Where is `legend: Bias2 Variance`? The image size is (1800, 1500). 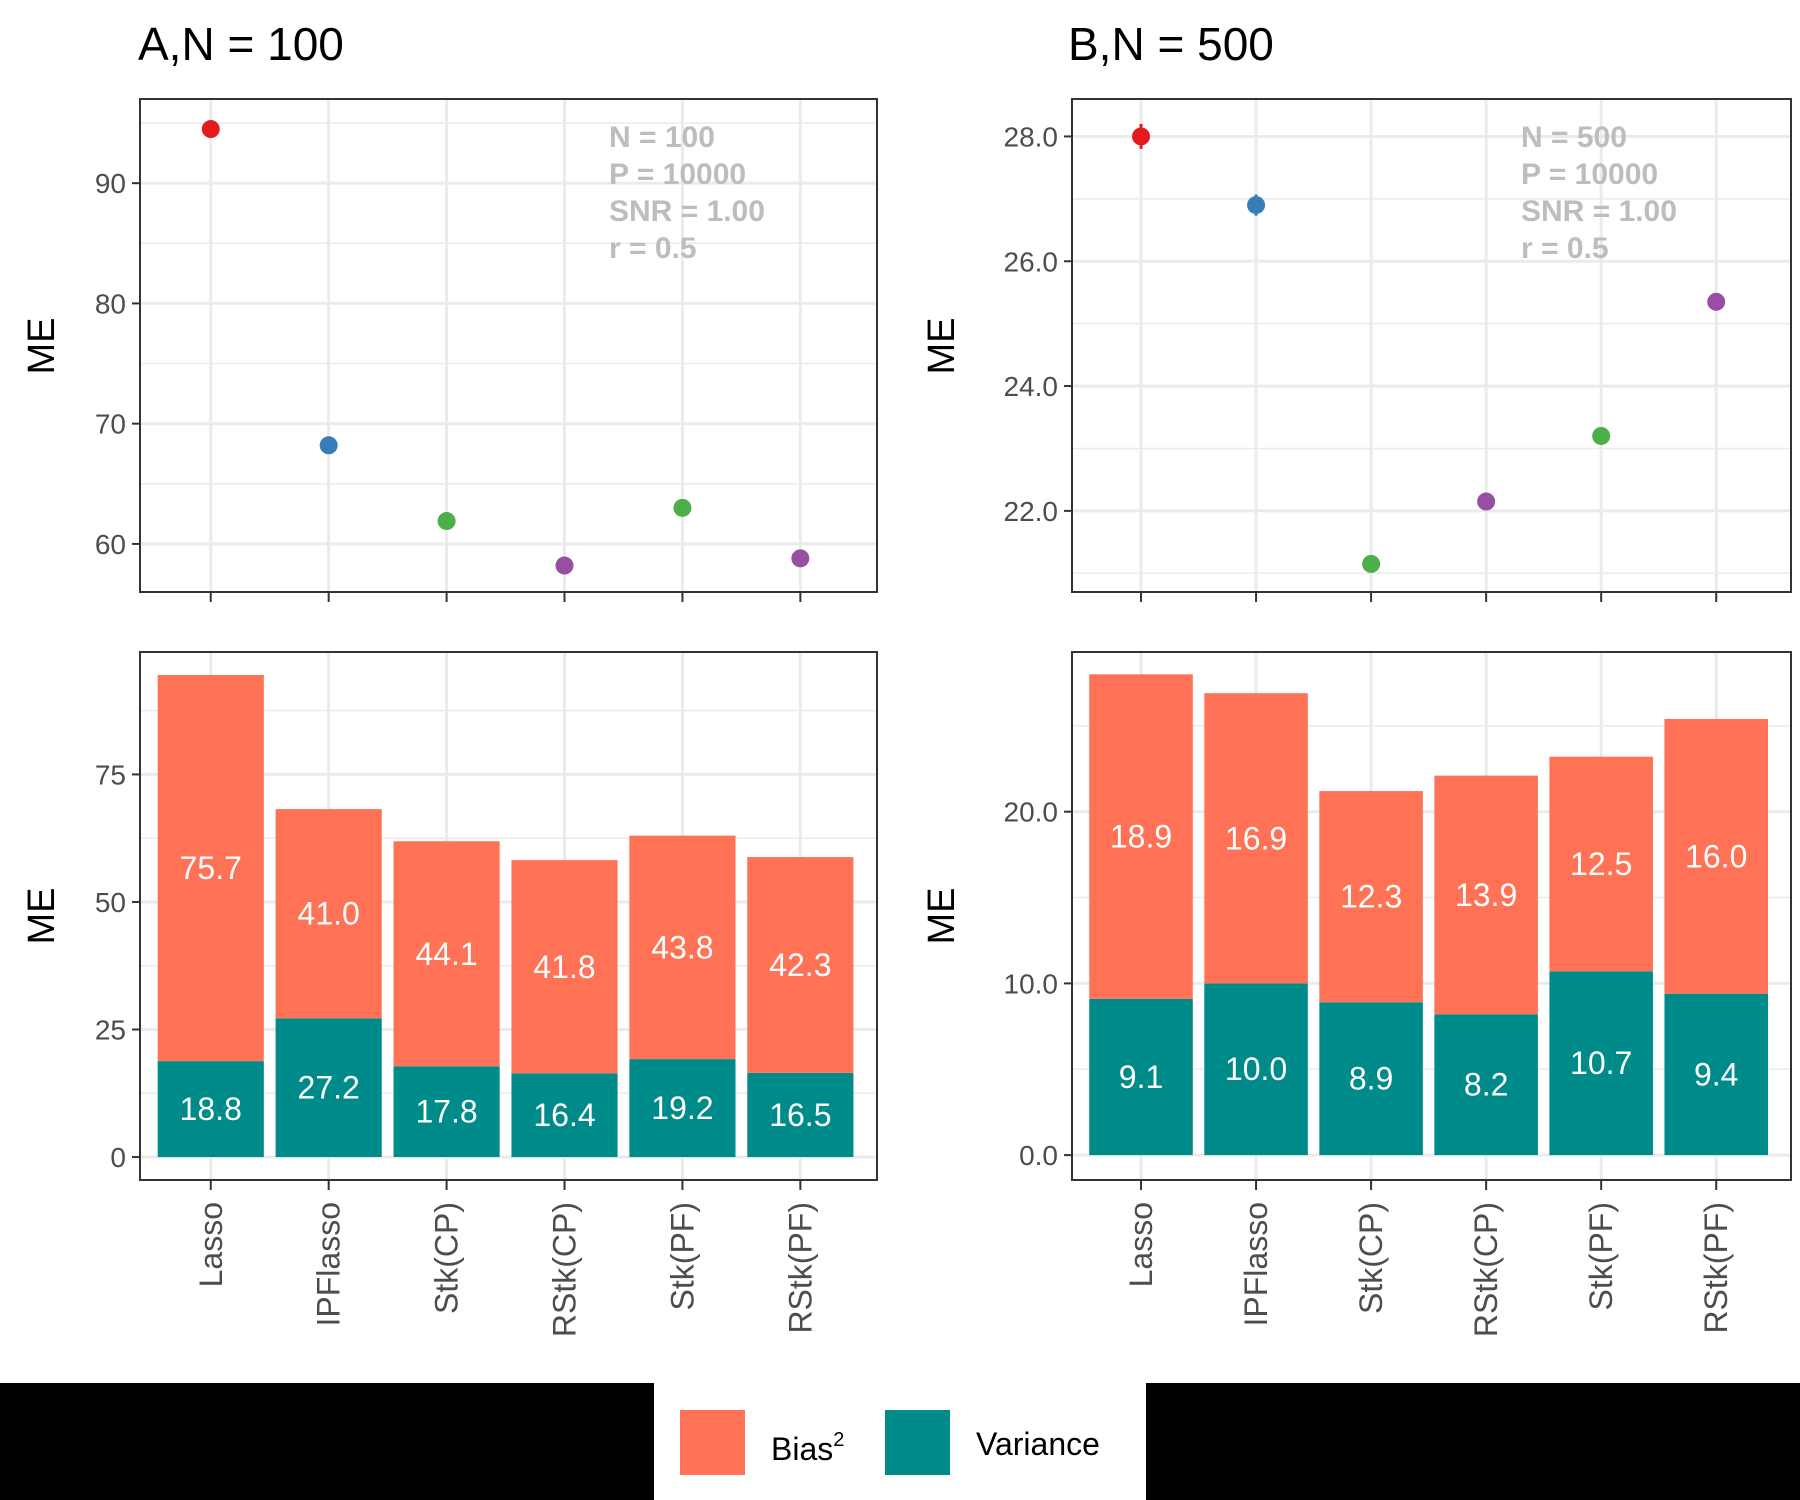
legend: Bias2 Variance is located at coordinates (890, 1442).